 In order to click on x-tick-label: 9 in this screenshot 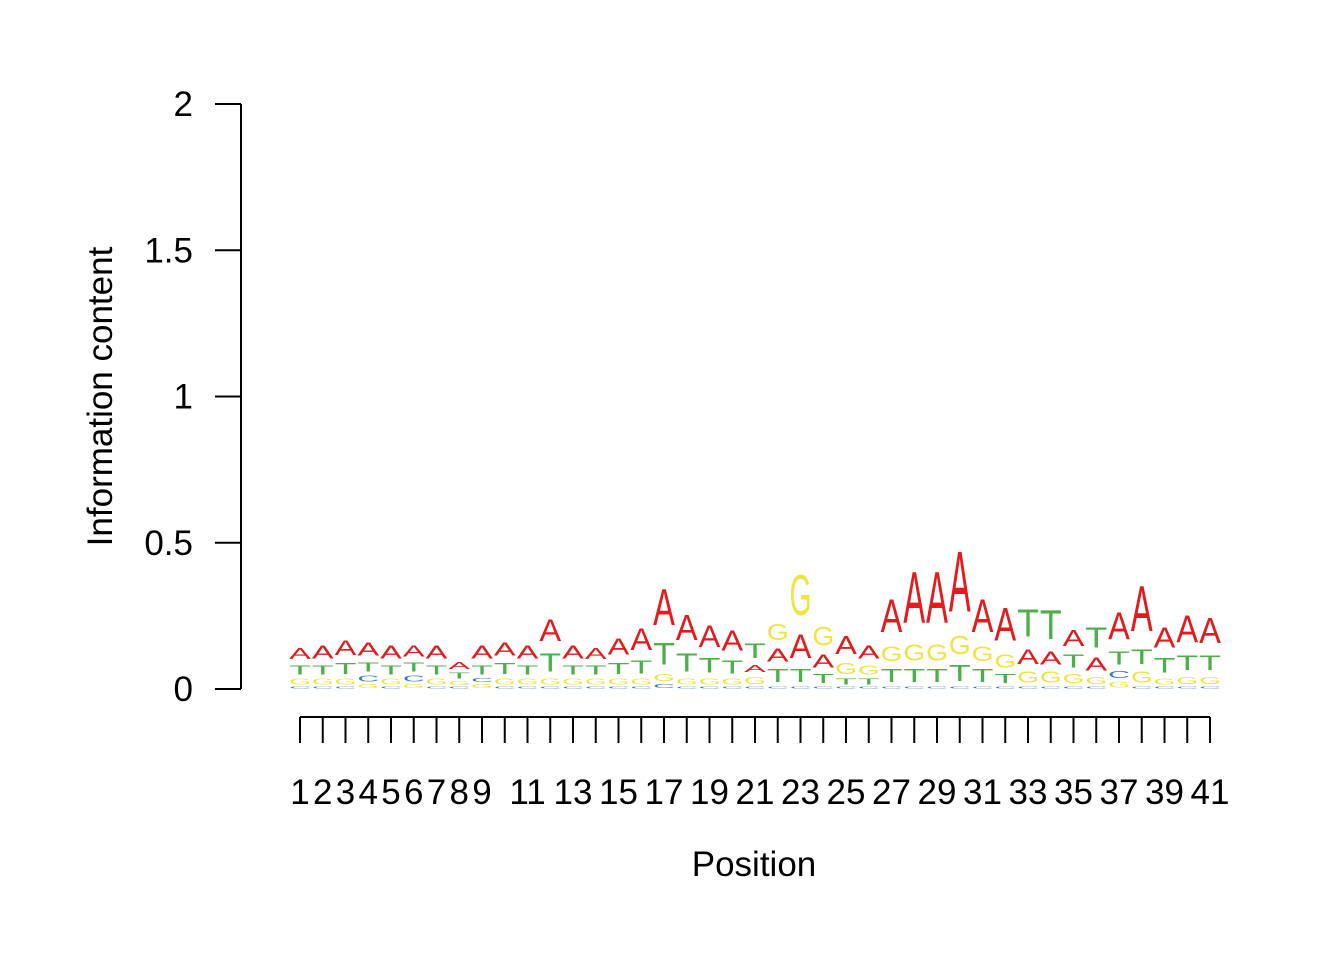, I will do `click(481, 792)`.